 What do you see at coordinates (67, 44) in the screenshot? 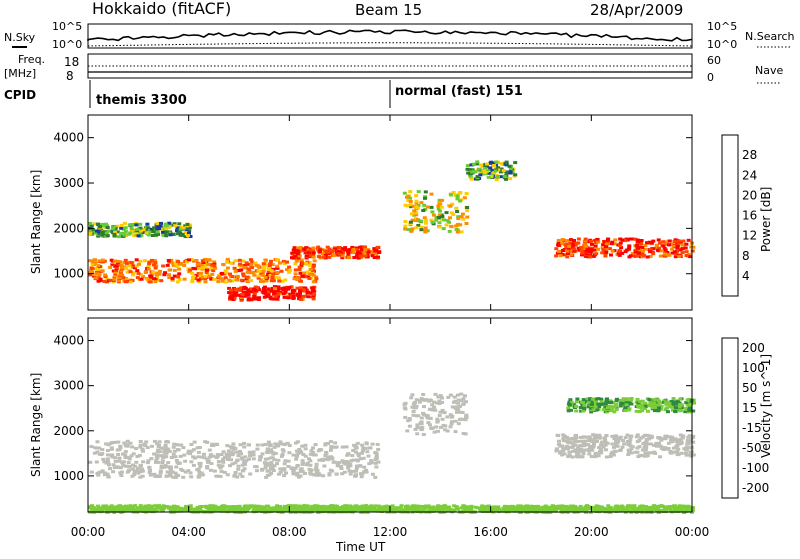
I see `noise-tick-left-bottom: 10^0` at bounding box center [67, 44].